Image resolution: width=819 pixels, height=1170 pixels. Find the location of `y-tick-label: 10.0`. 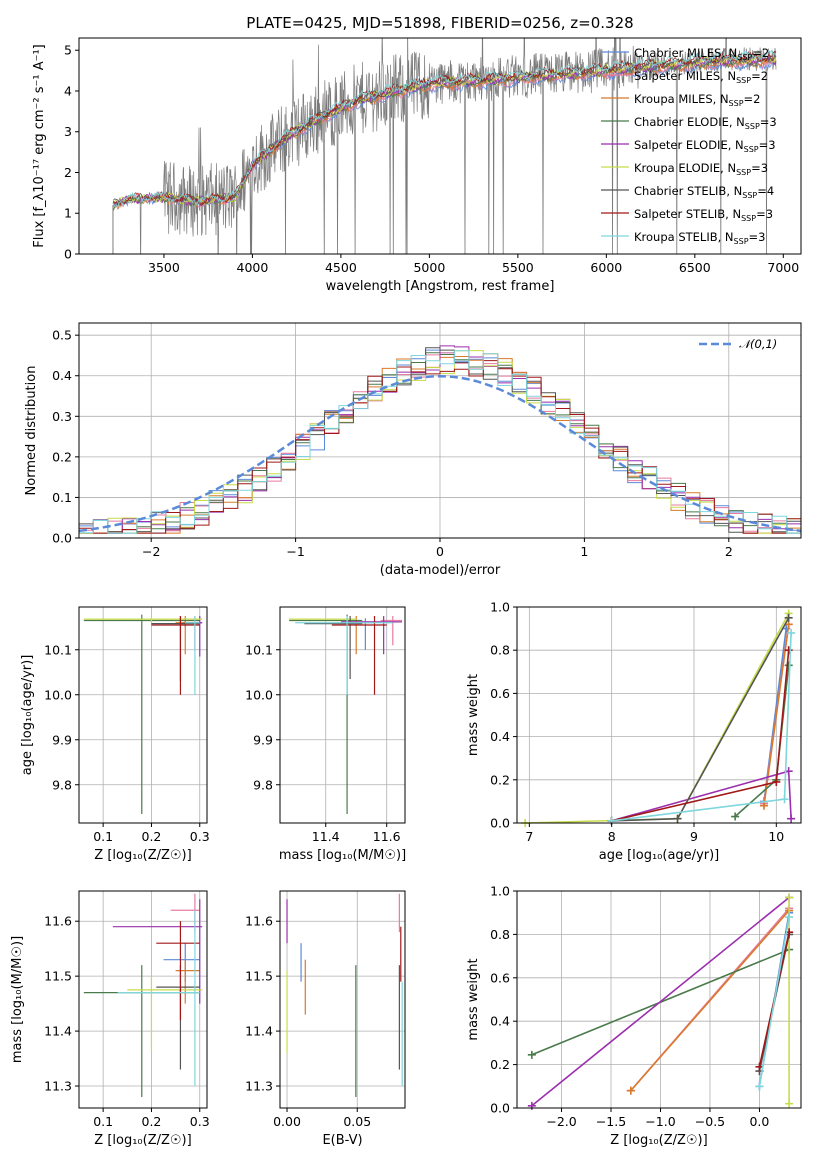

y-tick-label: 10.0 is located at coordinates (259, 694).